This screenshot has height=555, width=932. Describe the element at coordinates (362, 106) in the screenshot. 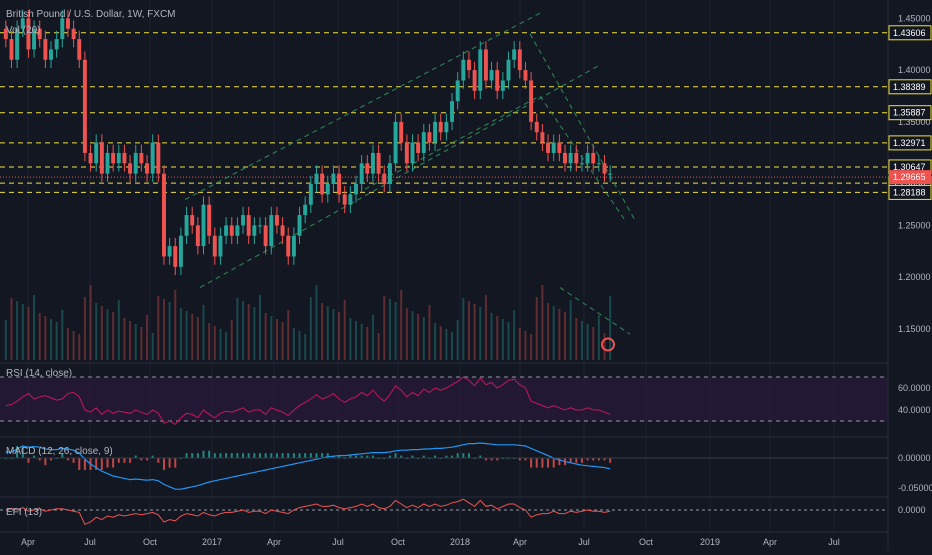

I see `channel-upper` at that location.